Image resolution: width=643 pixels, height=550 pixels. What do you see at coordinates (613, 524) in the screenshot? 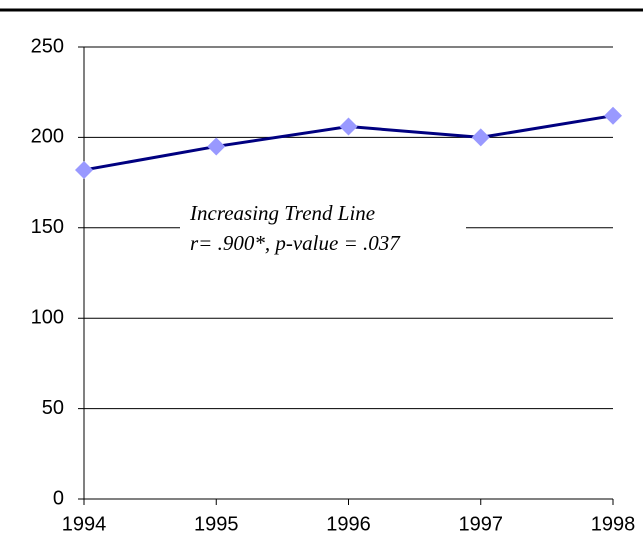
I see `x-tick-label: 1998` at bounding box center [613, 524].